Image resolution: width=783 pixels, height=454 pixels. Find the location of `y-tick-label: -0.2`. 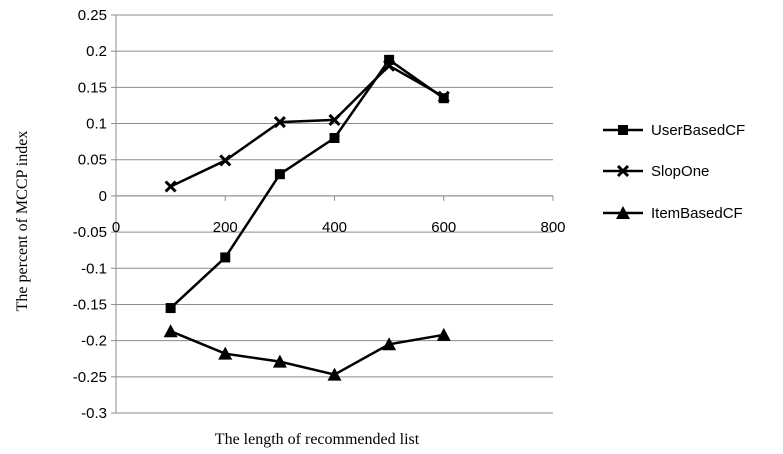

y-tick-label: -0.2 is located at coordinates (94, 341).